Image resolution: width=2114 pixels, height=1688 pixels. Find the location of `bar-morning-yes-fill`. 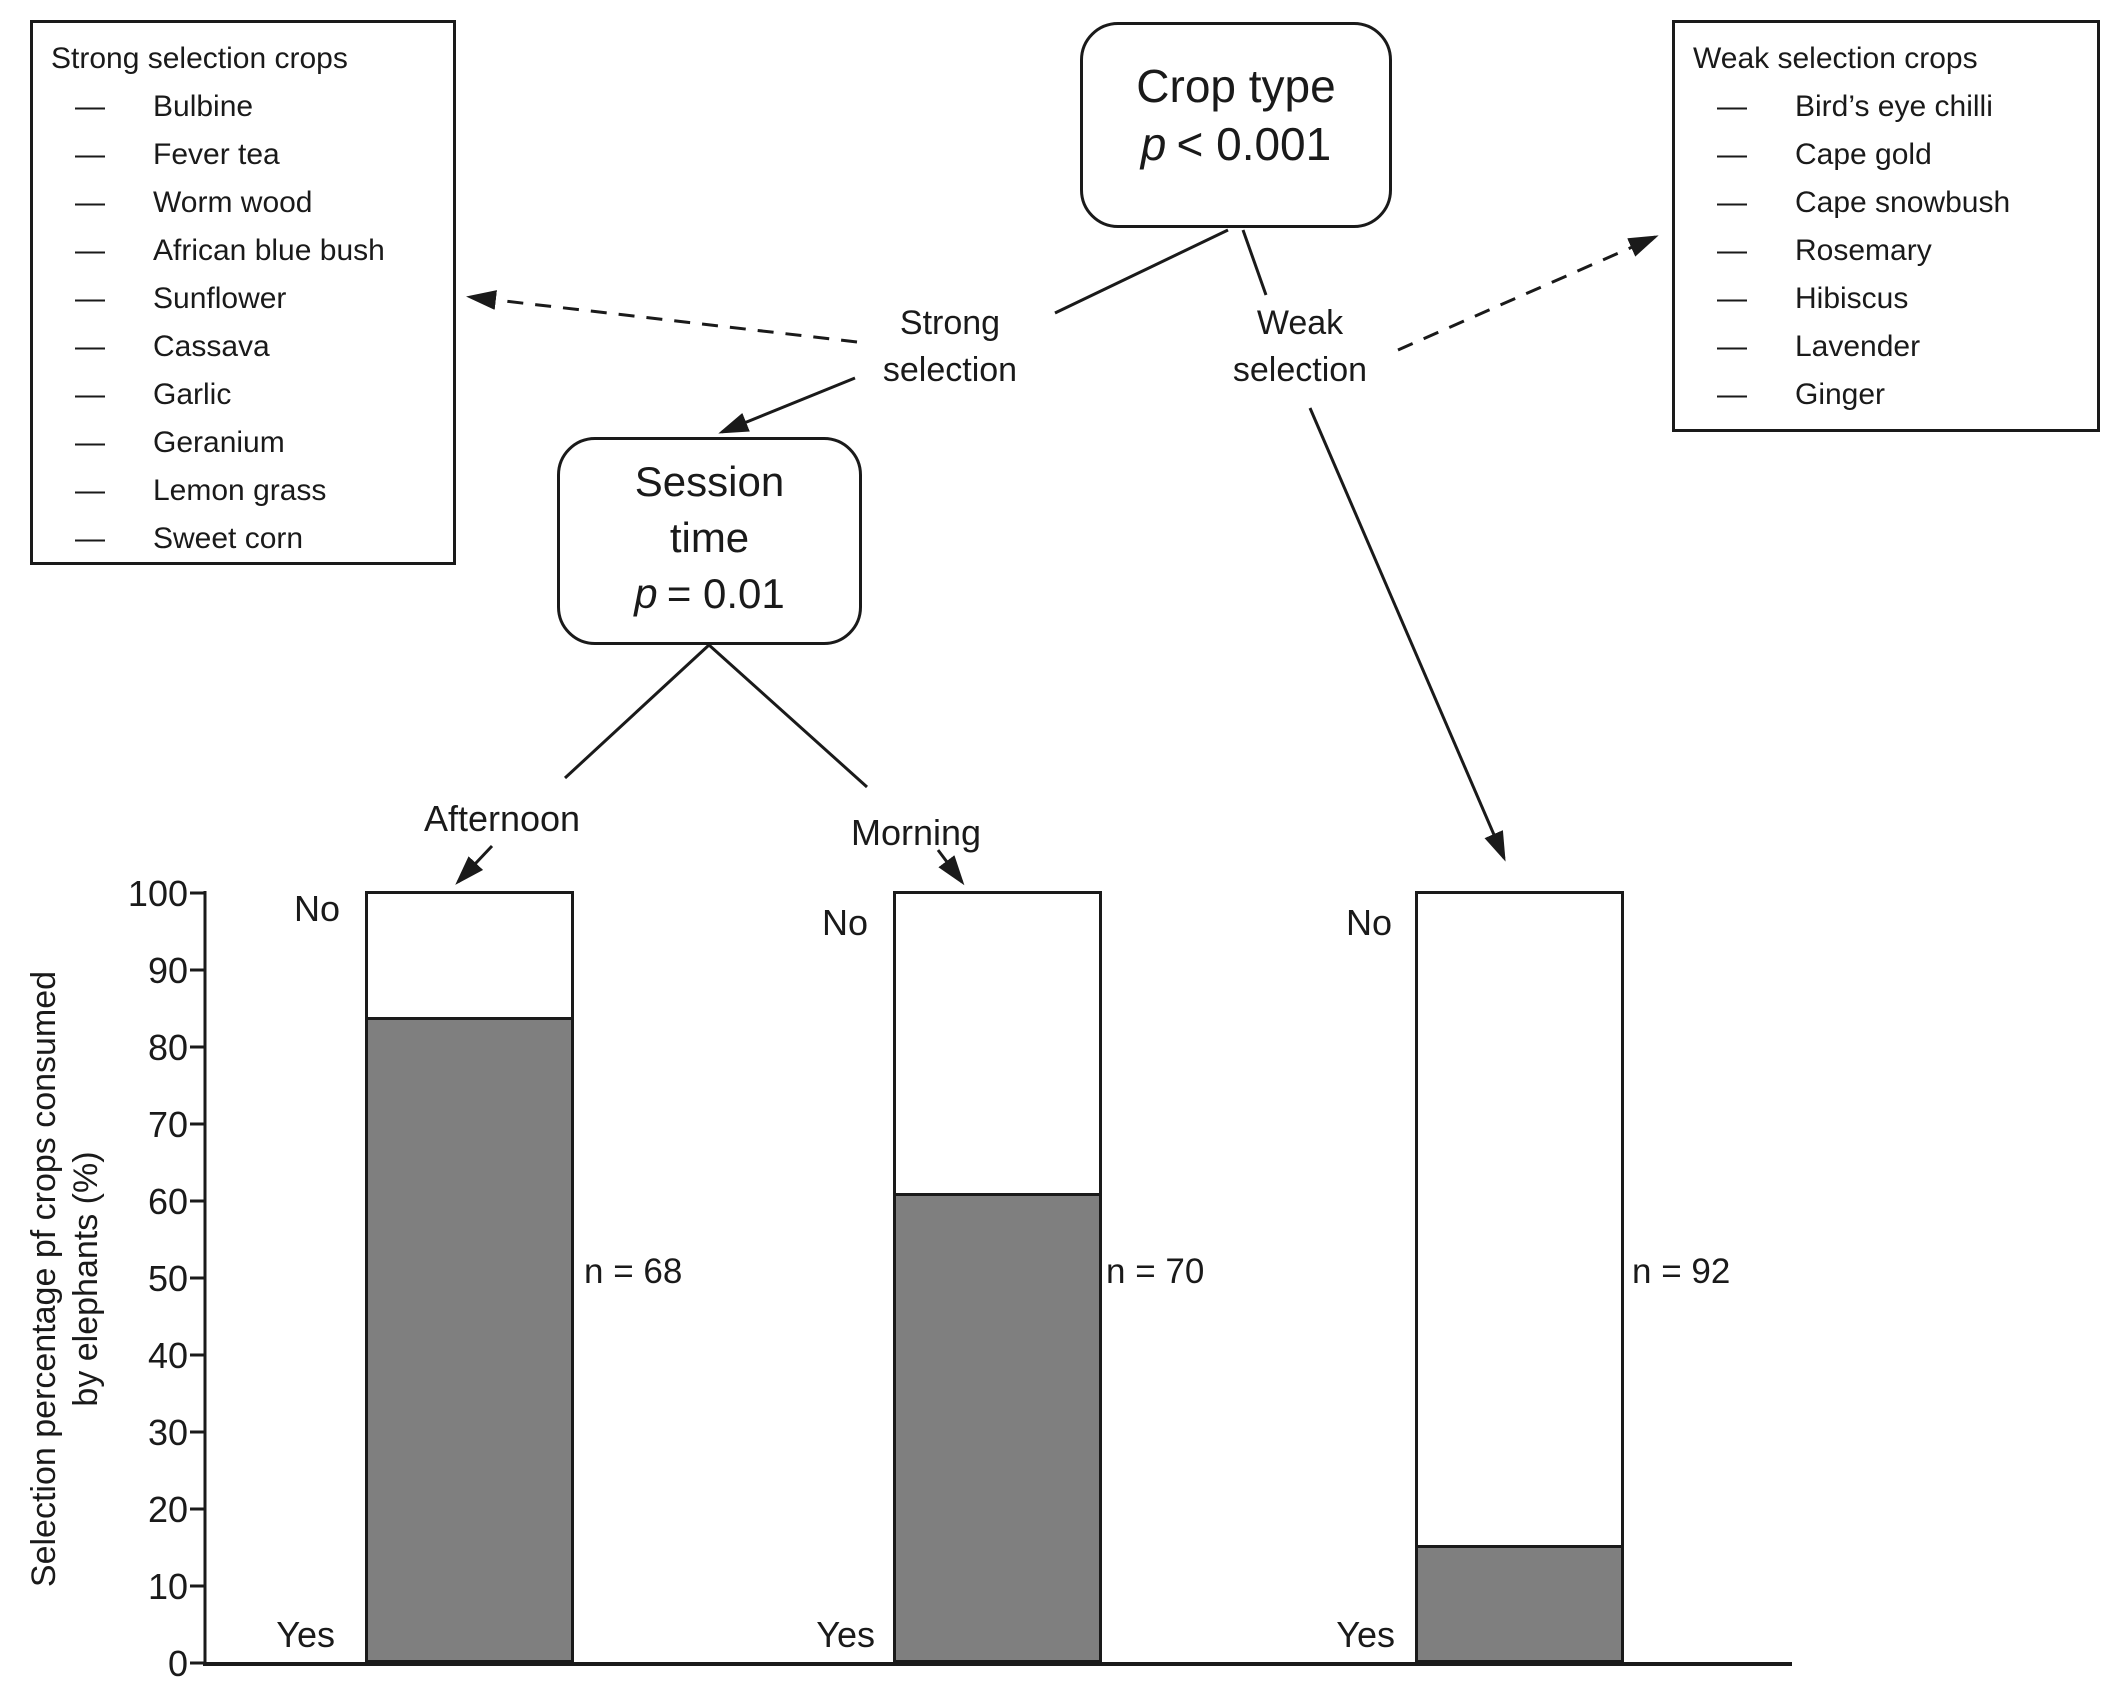

bar-morning-yes-fill is located at coordinates (997, 1426).